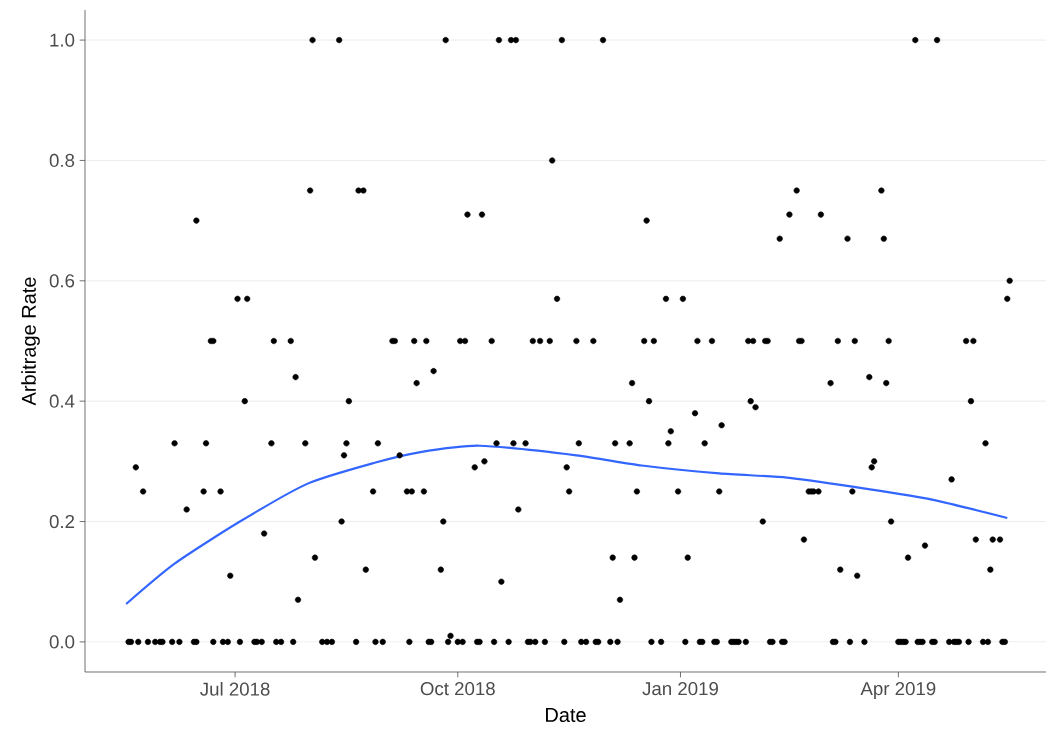 This screenshot has height=734, width=1046. Describe the element at coordinates (62, 160) in the screenshot. I see `y-tick-label: 0.8` at that location.